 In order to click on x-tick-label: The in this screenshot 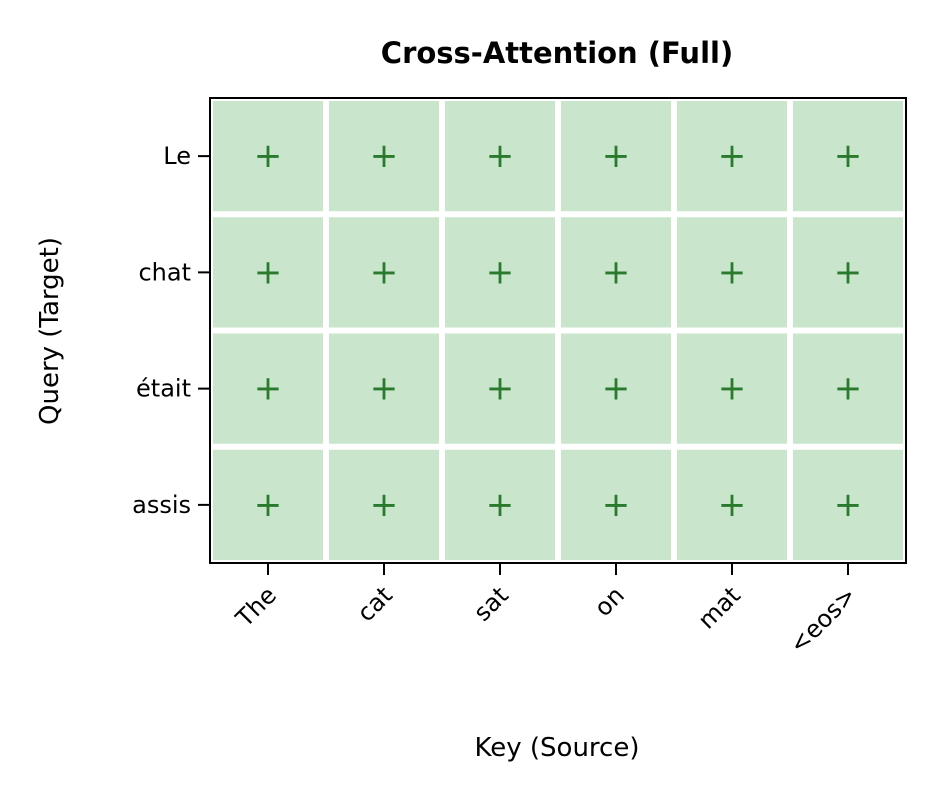, I will do `click(256, 607)`.